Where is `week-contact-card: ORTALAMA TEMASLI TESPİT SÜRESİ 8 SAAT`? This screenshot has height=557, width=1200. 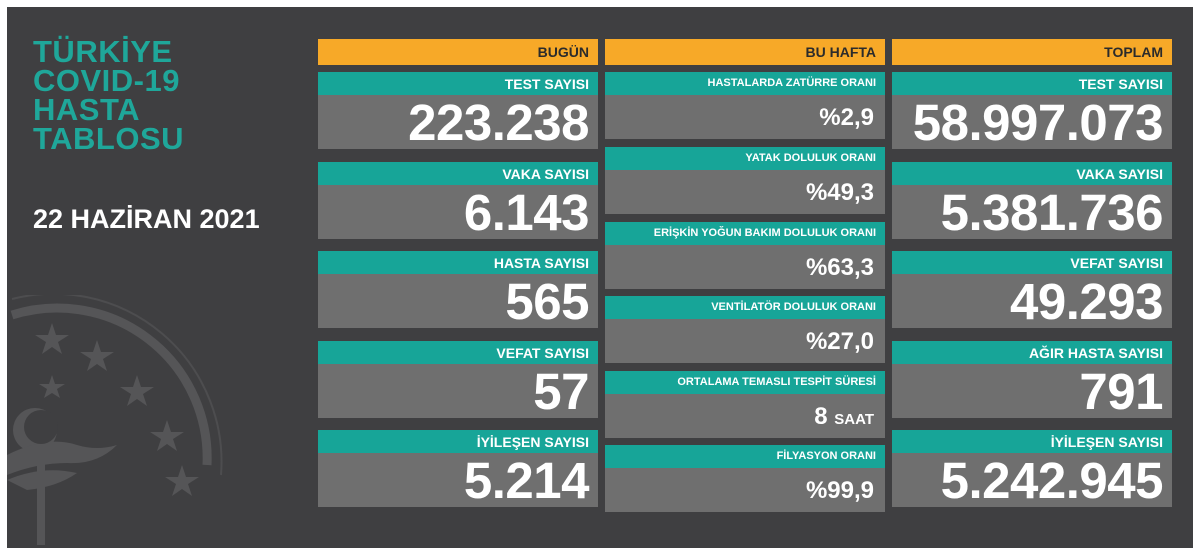 week-contact-card: ORTALAMA TEMASLI TESPİT SÜRESİ 8 SAAT is located at coordinates (745, 404).